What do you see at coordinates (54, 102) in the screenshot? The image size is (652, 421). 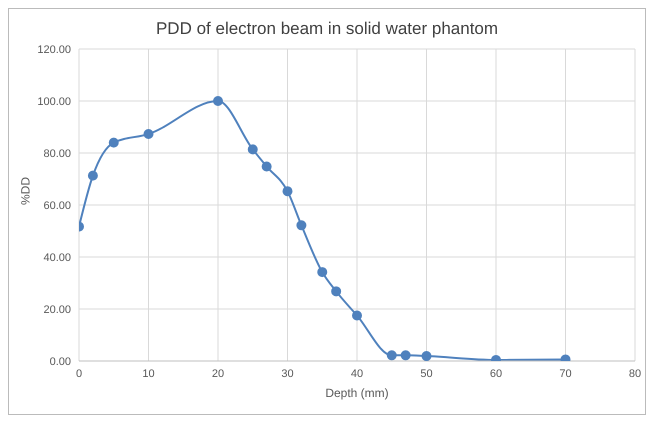 I see `y-tick-label: 100.00` at bounding box center [54, 102].